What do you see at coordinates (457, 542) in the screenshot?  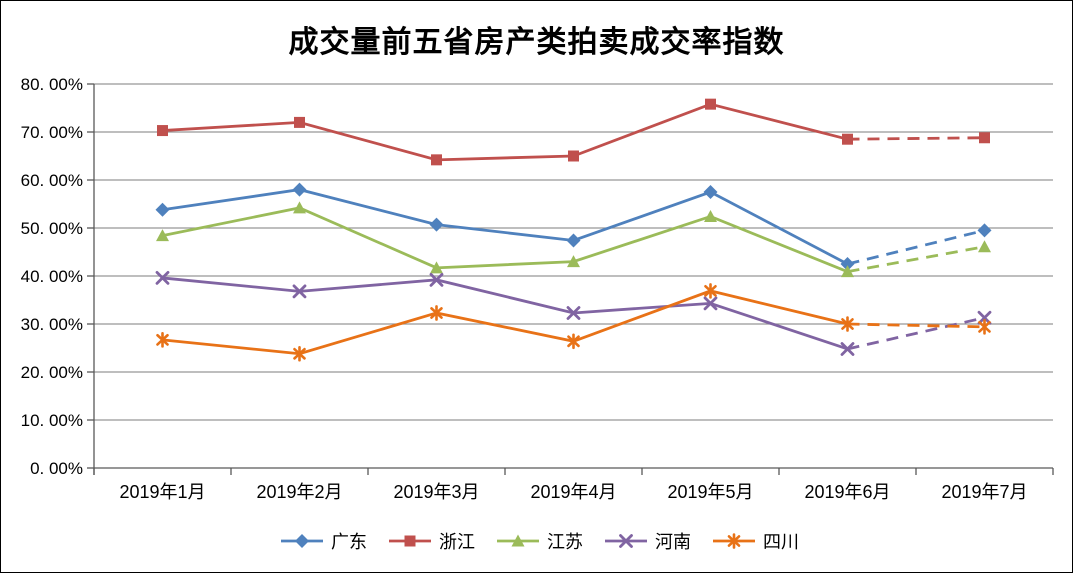 I see `legend-label: 浙江` at bounding box center [457, 542].